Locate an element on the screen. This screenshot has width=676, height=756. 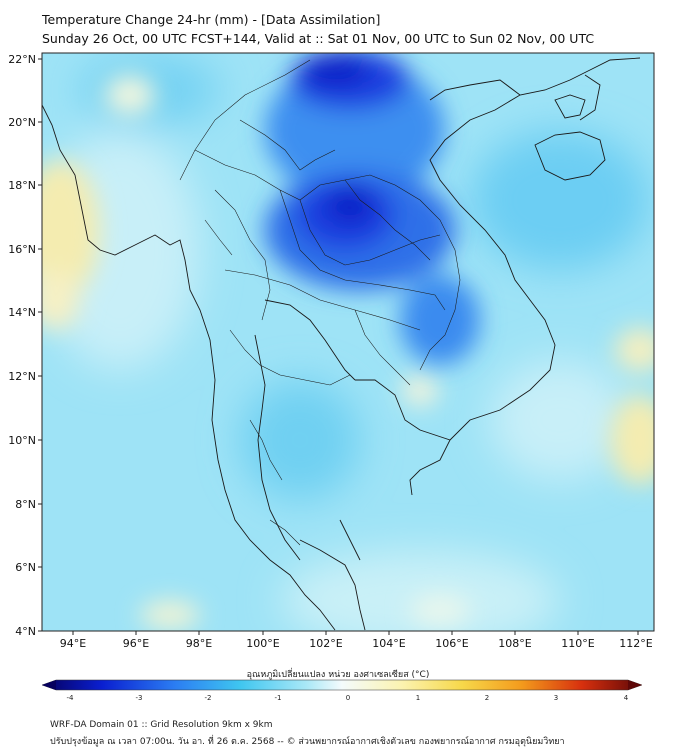
lat-label: 20°N is located at coordinates (22, 122).